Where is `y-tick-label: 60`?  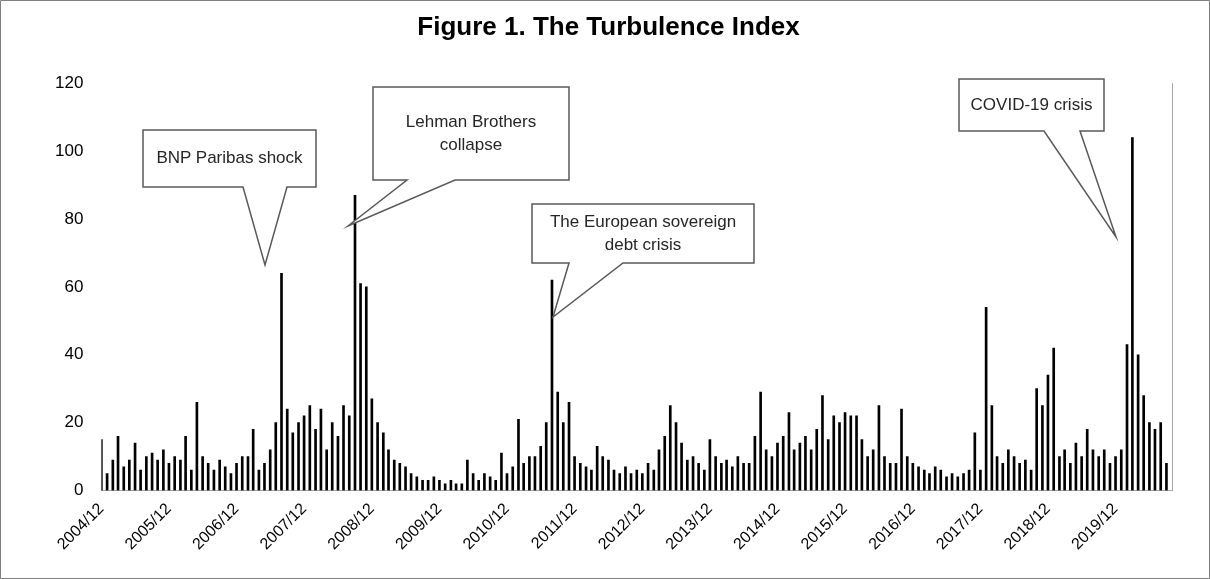 y-tick-label: 60 is located at coordinates (74, 286).